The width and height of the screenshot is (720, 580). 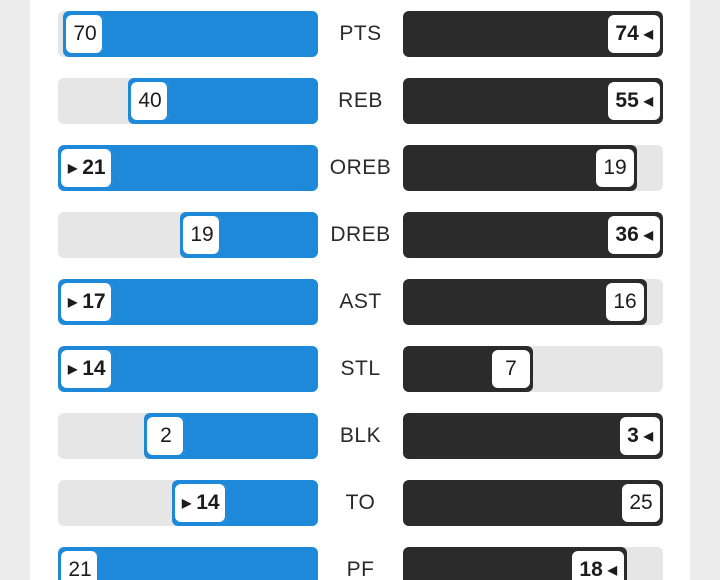 I want to click on stat-row-ast: ▶ 17 AST 16, so click(x=360, y=302).